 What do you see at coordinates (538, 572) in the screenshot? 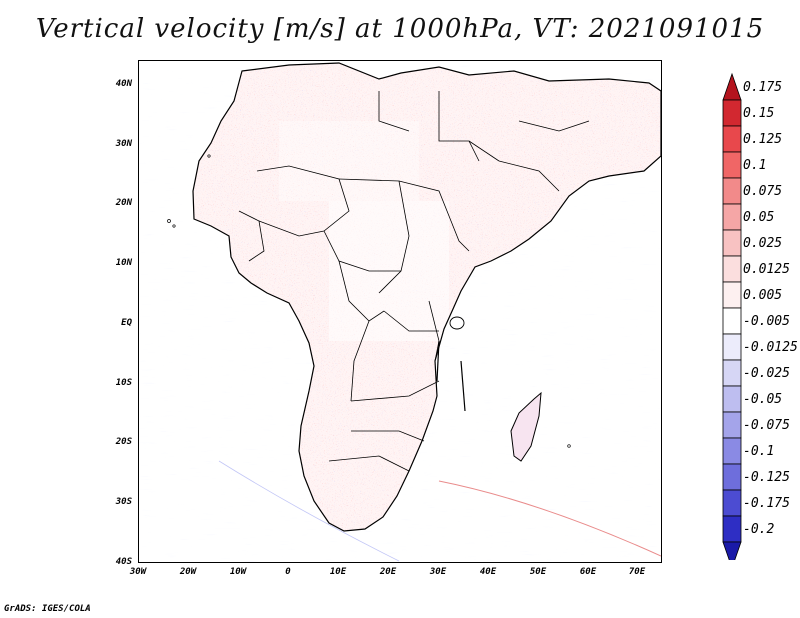
I see `lon-label: 50E` at bounding box center [538, 572].